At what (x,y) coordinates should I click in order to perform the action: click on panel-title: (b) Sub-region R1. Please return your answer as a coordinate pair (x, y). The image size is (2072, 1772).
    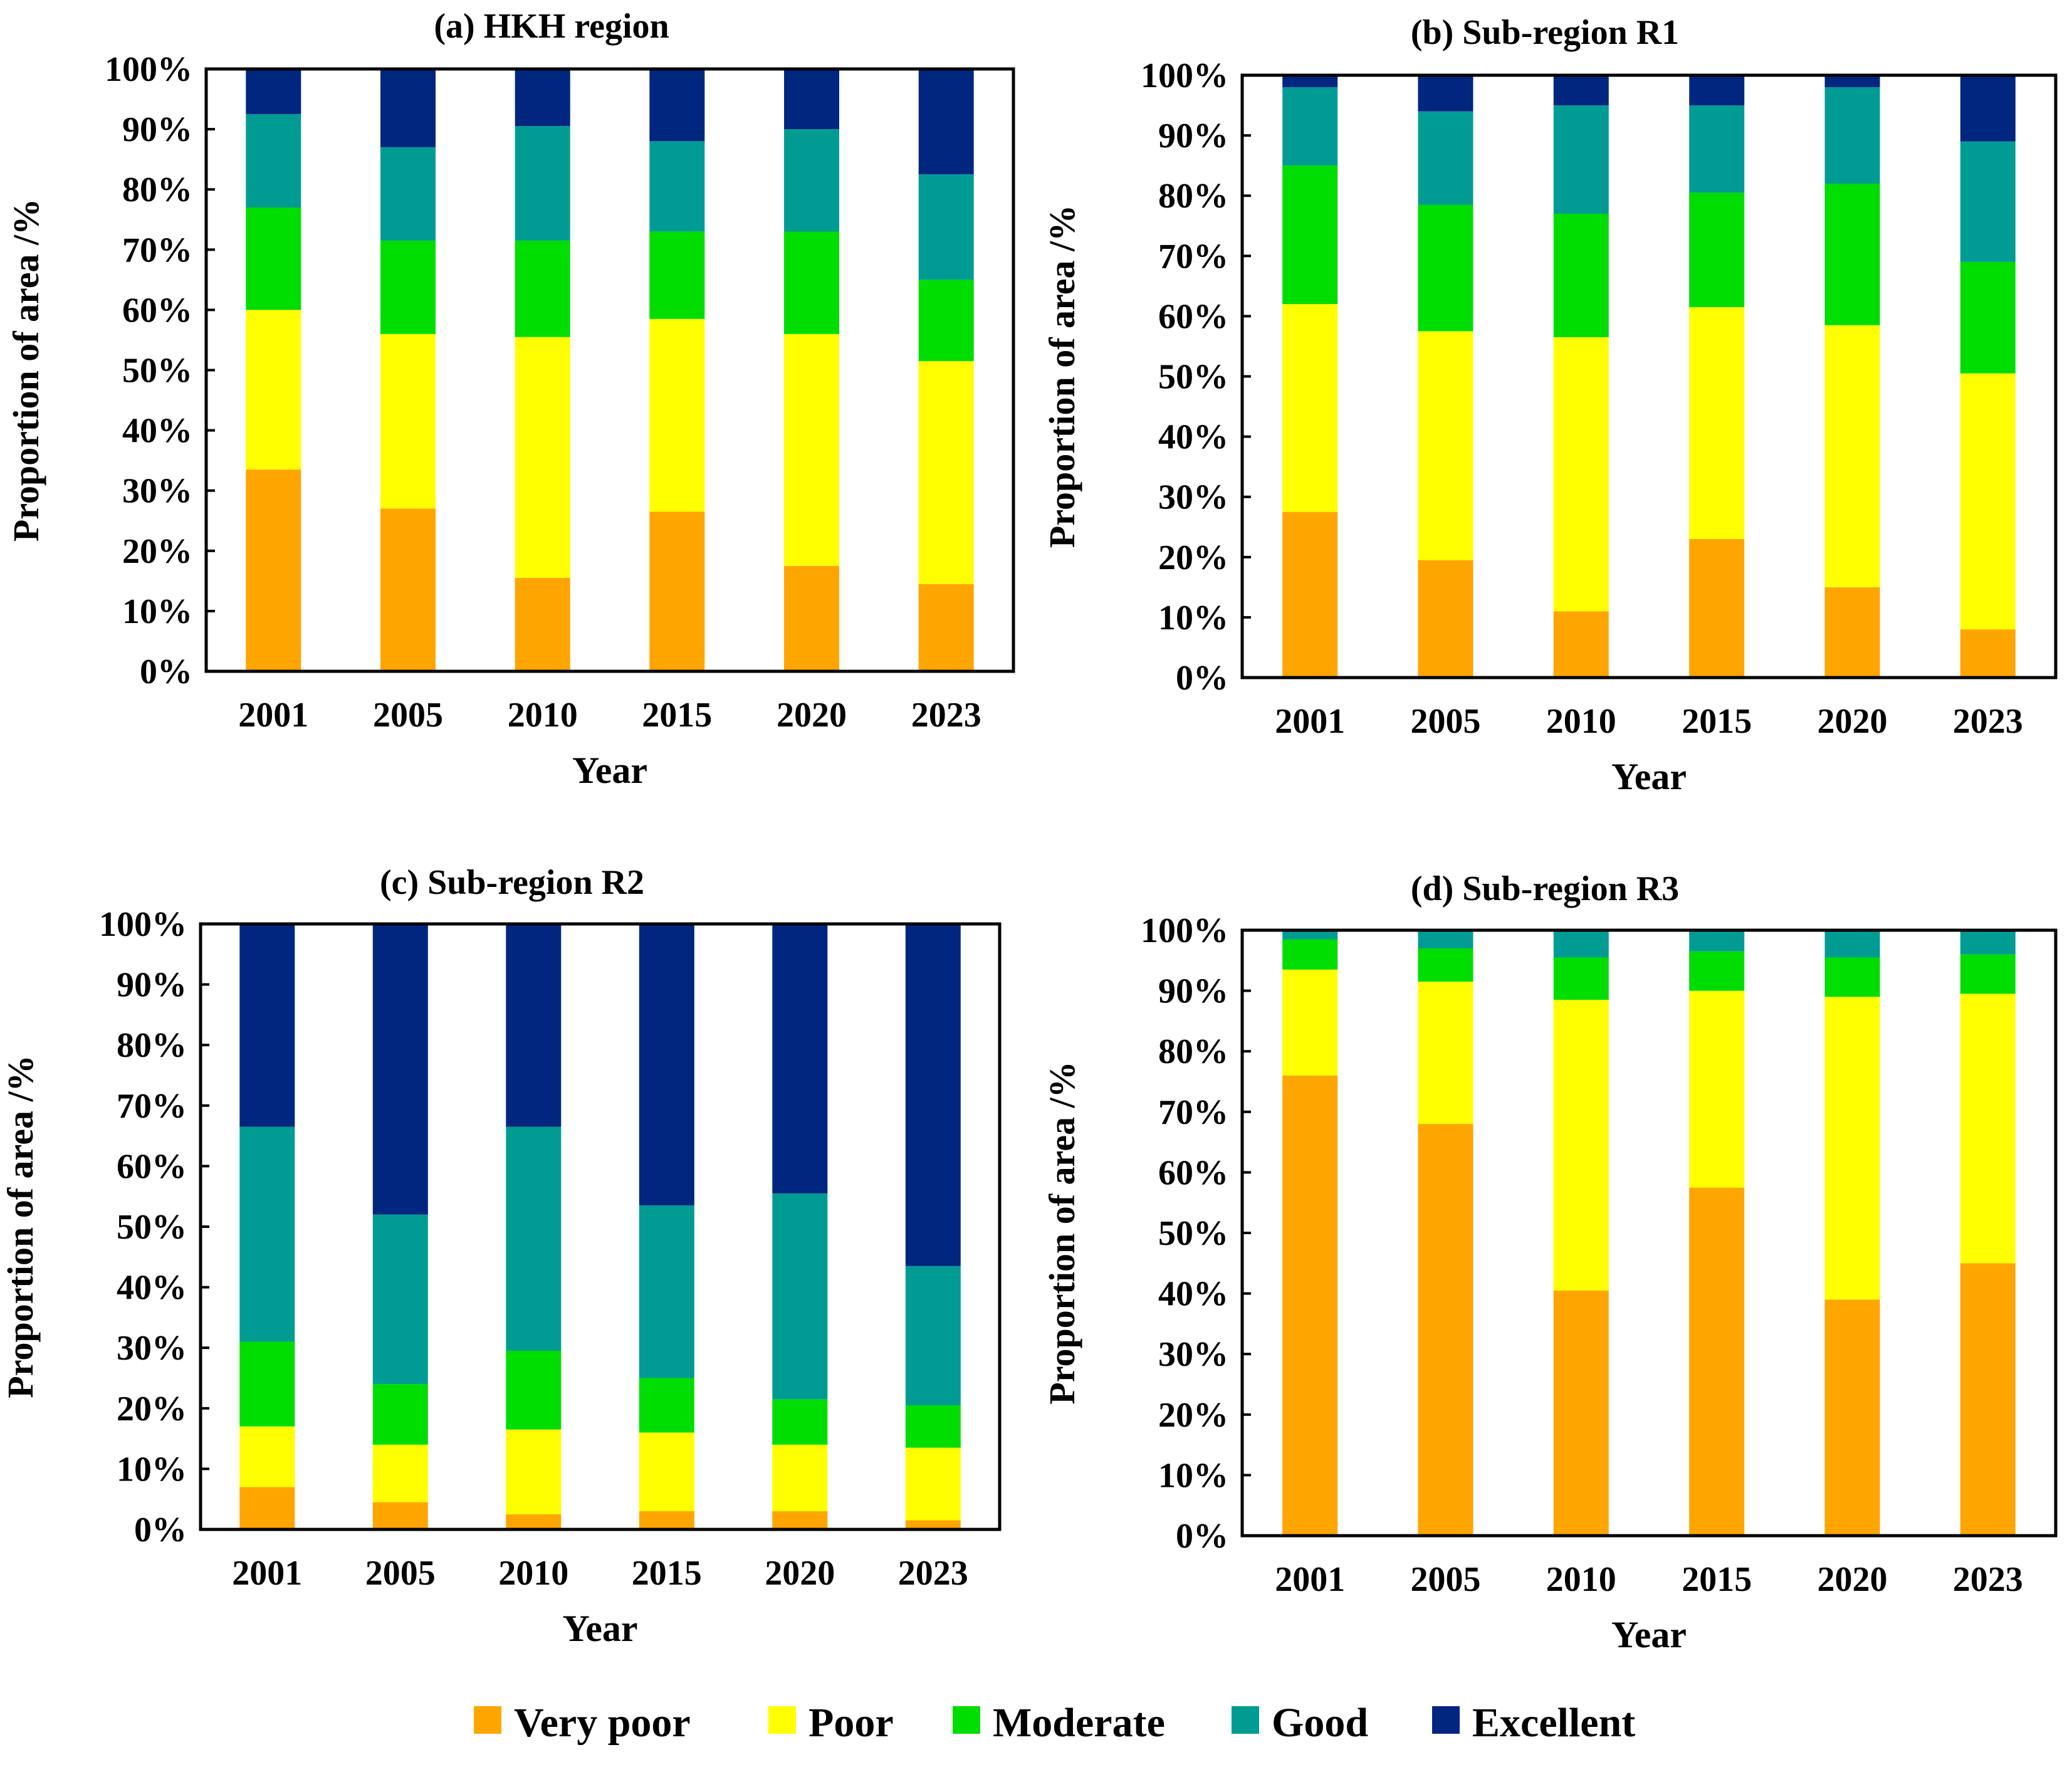
    Looking at the image, I should click on (1545, 33).